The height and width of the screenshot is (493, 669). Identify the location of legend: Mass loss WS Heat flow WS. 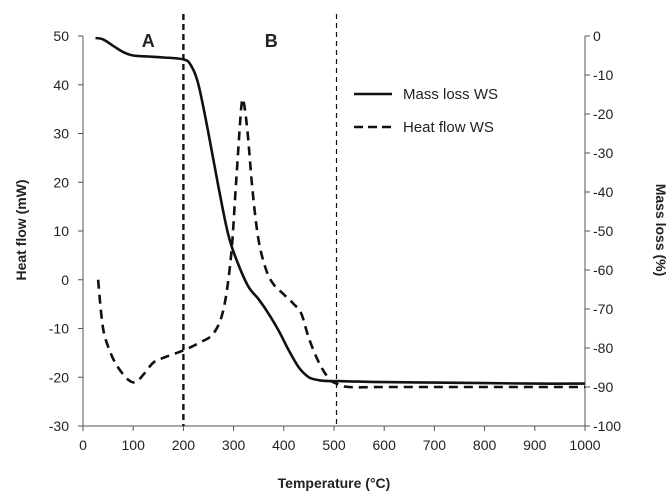
(426, 111).